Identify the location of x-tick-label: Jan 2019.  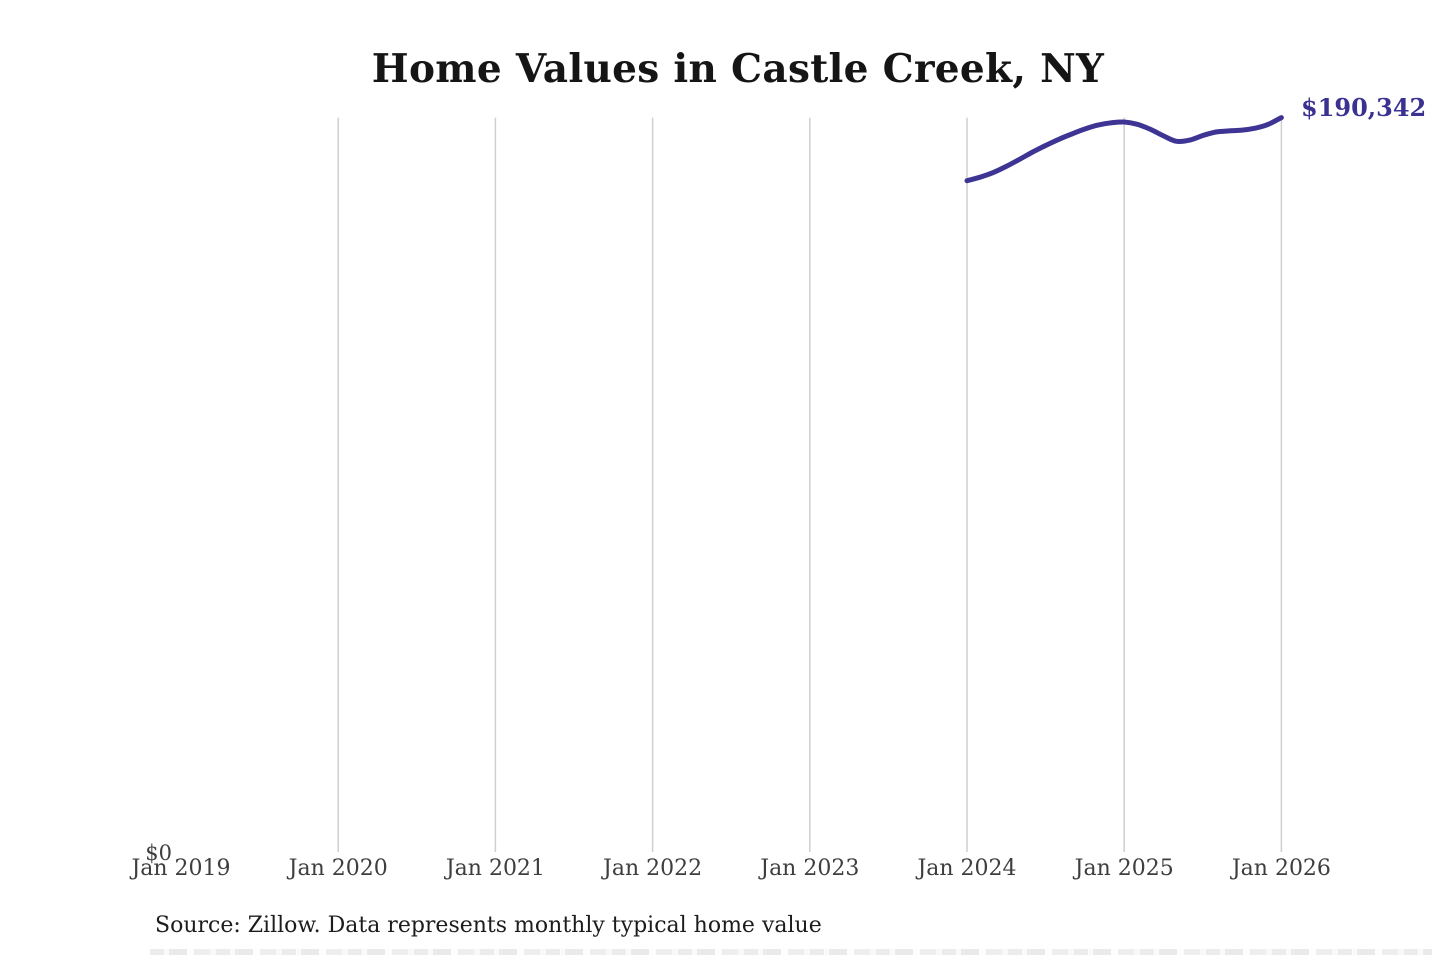
(181, 868).